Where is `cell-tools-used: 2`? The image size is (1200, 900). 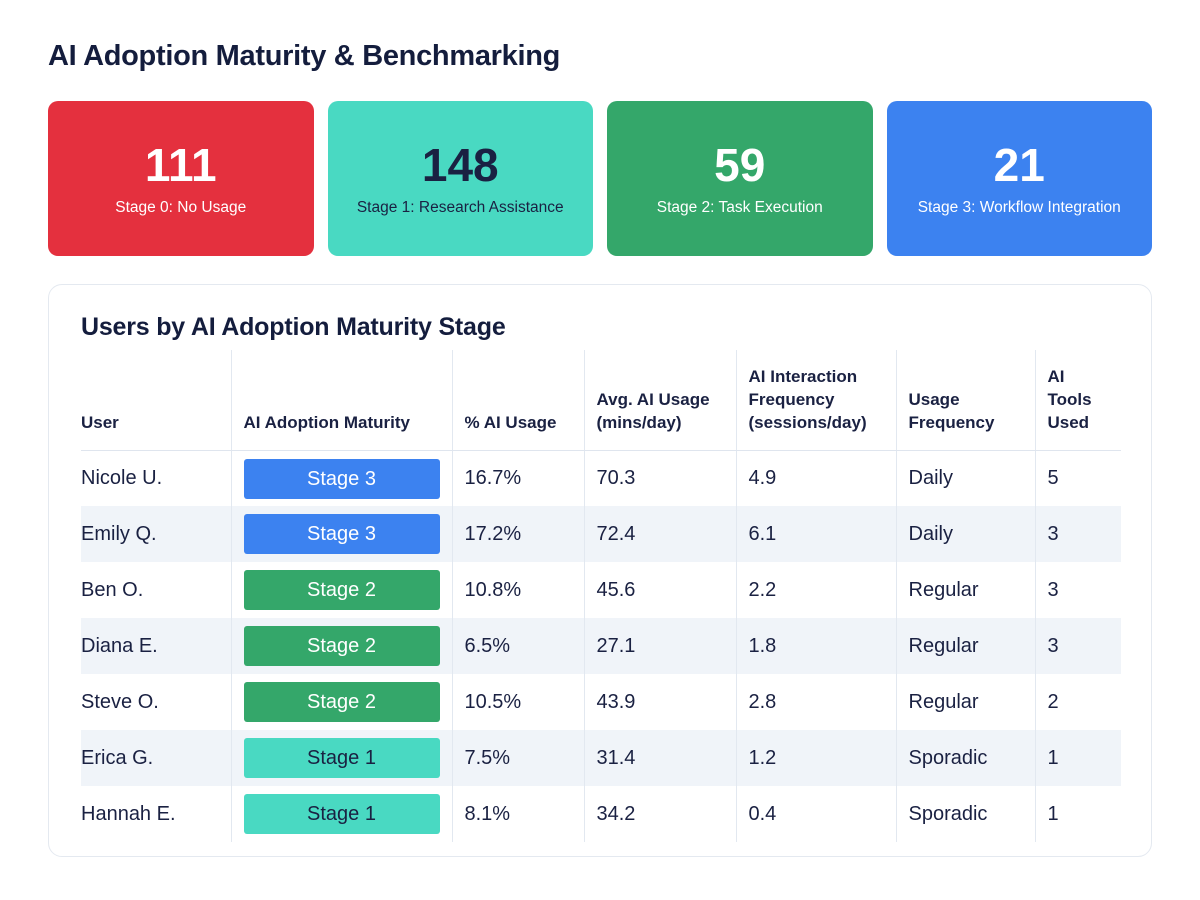 cell-tools-used: 2 is located at coordinates (1077, 702).